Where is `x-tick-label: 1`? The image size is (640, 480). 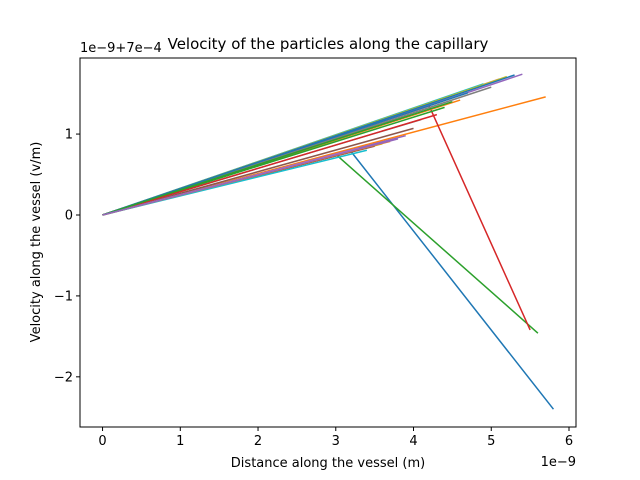
x-tick-label: 1 is located at coordinates (180, 441).